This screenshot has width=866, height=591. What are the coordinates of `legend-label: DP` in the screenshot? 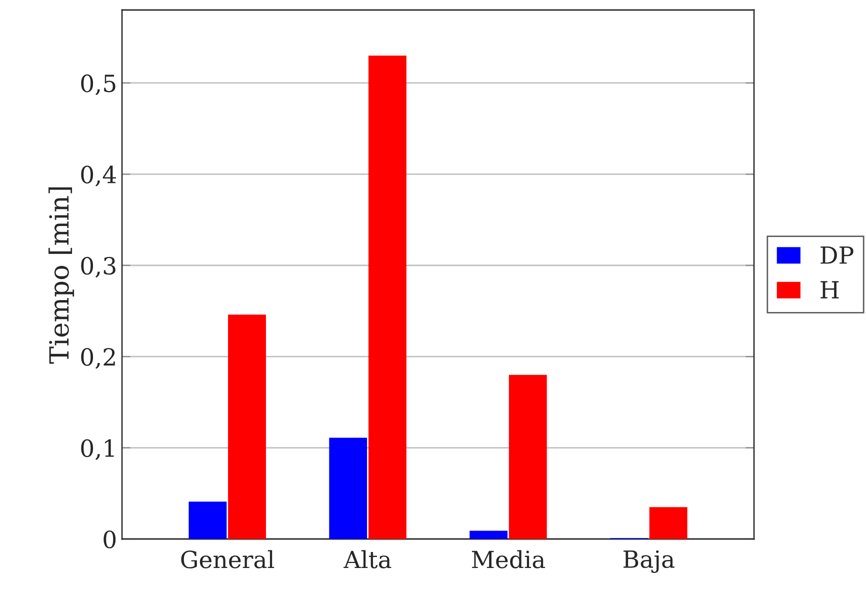 It's located at (837, 255).